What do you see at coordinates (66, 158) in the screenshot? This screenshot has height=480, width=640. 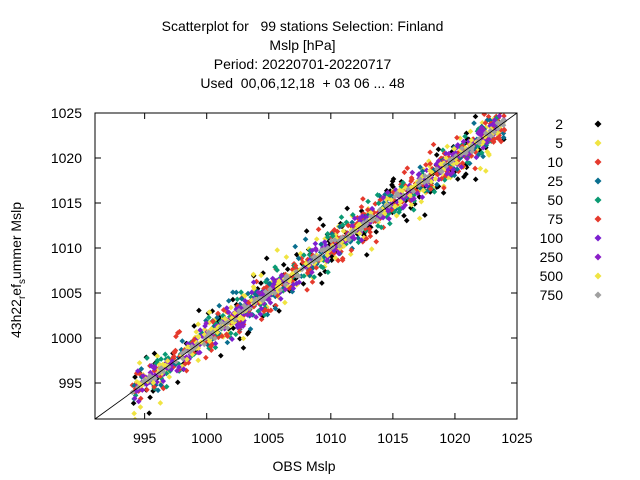 I see `y-tick-label: 1020` at bounding box center [66, 158].